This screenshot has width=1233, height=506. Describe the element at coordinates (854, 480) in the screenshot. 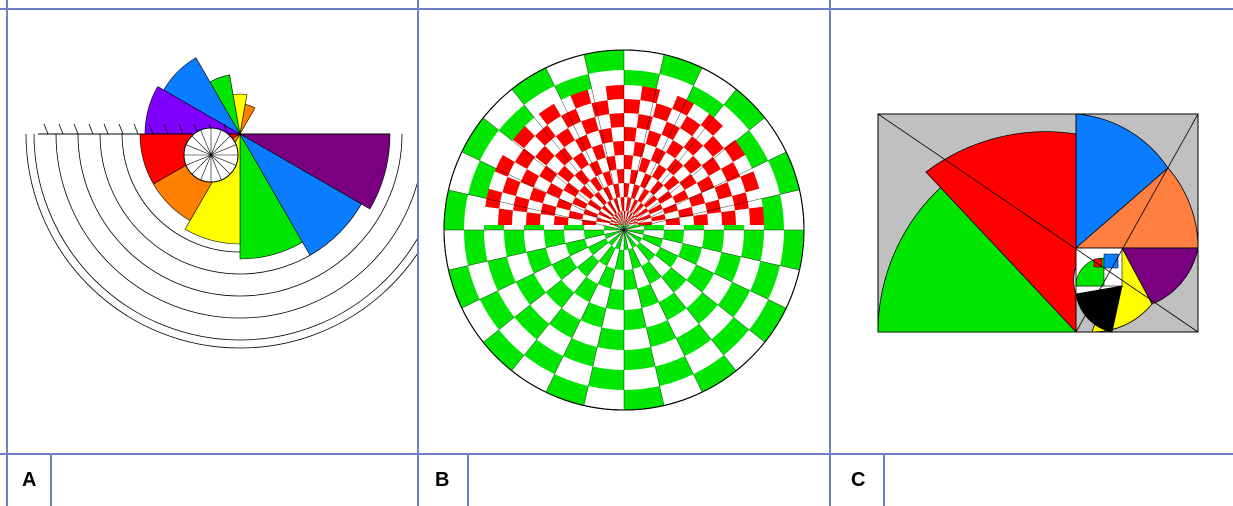

I see `caption-c: C` at that location.